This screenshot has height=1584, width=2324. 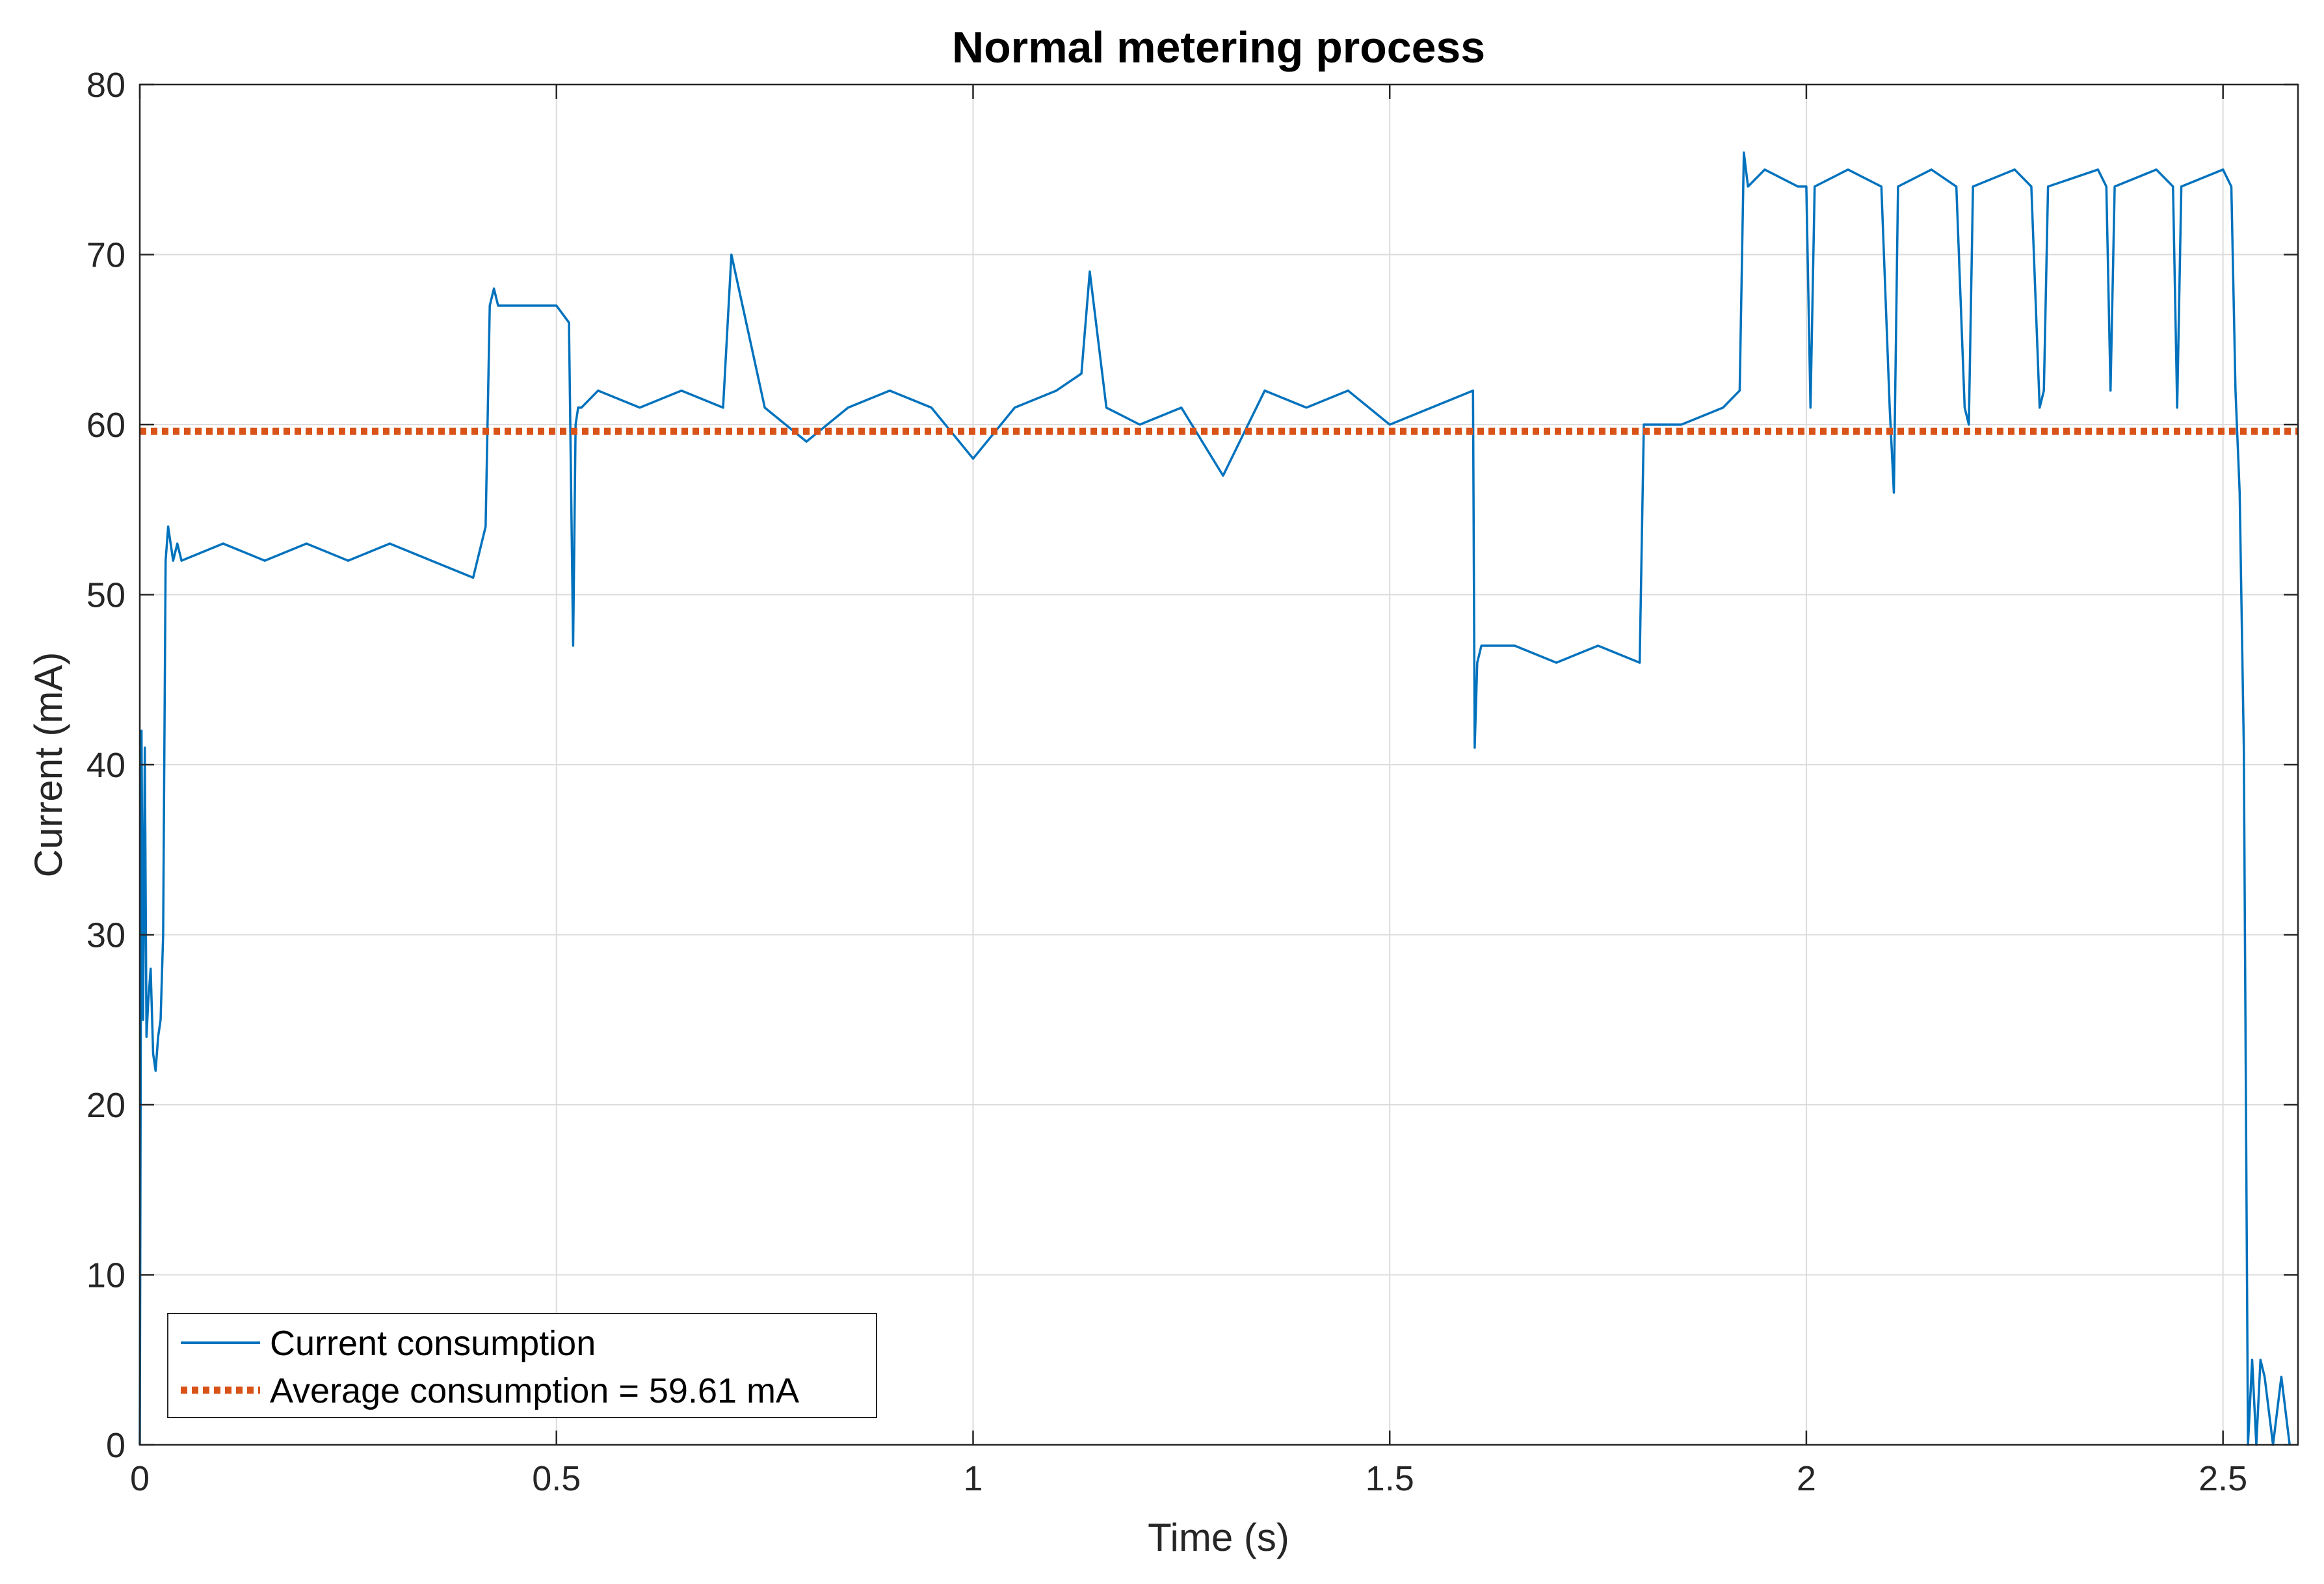 I want to click on y-tick-label: 0, so click(x=115, y=1445).